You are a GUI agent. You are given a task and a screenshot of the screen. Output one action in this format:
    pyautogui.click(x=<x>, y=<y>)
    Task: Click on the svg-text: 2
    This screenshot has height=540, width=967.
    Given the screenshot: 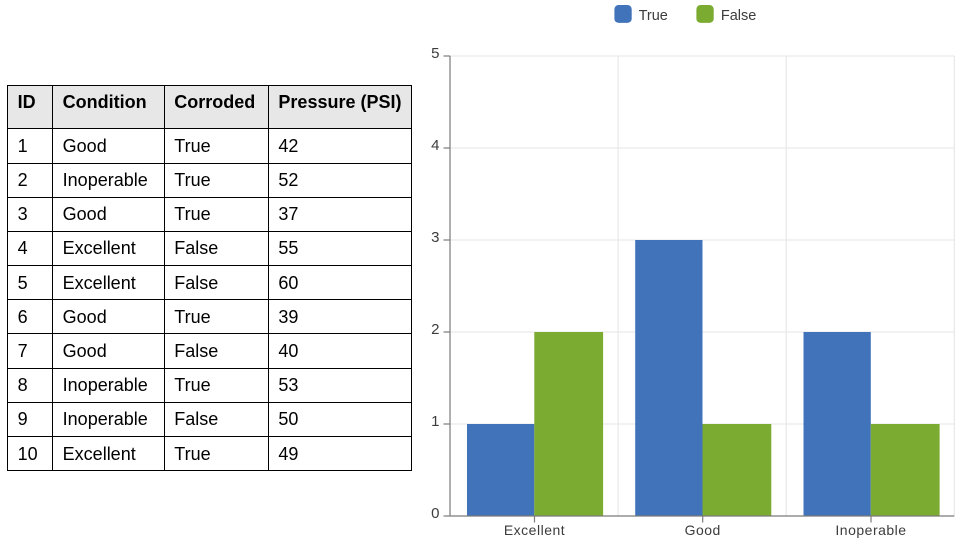 What is the action you would take?
    pyautogui.click(x=435, y=329)
    